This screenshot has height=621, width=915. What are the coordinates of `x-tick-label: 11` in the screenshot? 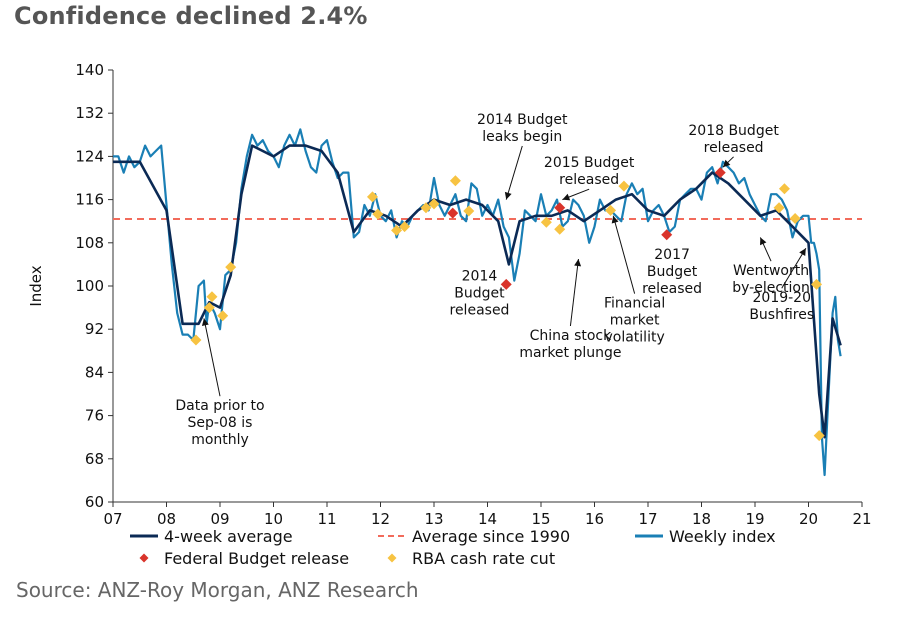 It's located at (326, 519).